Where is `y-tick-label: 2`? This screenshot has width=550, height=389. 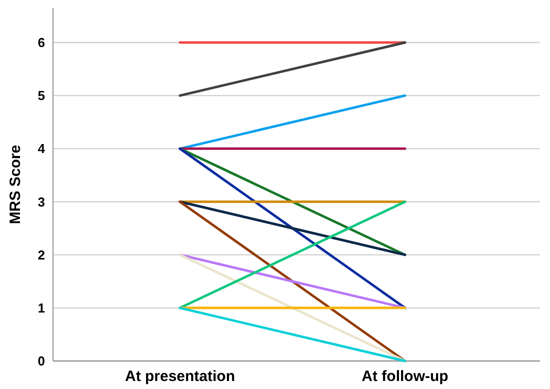
y-tick-label: 2 is located at coordinates (41, 254).